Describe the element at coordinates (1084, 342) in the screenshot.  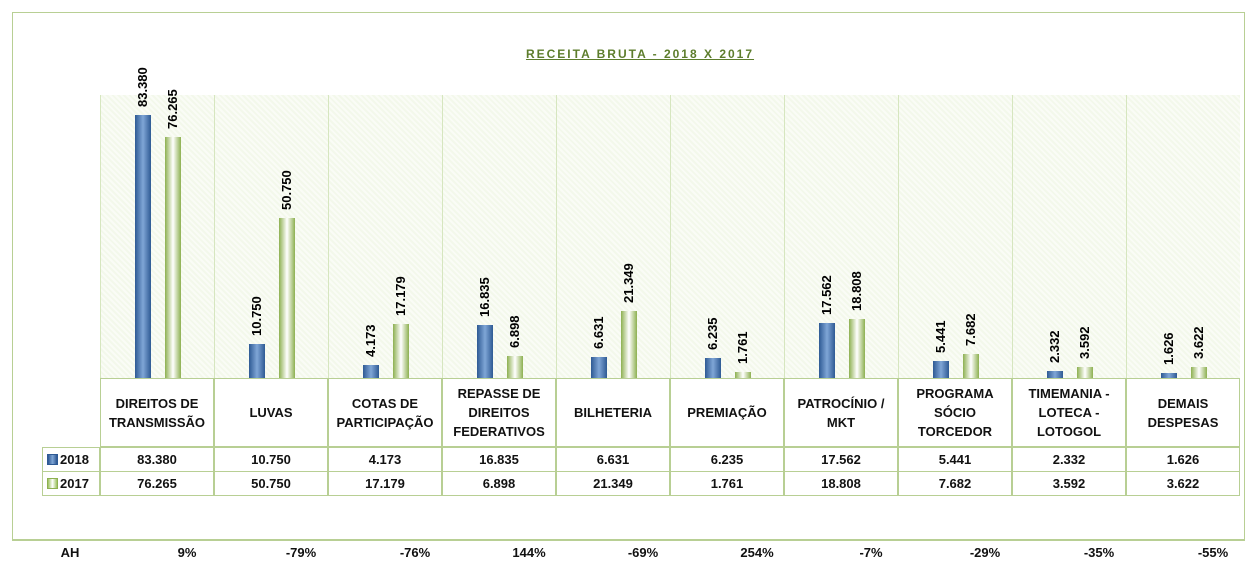
I see `value-label: 3.592` at that location.